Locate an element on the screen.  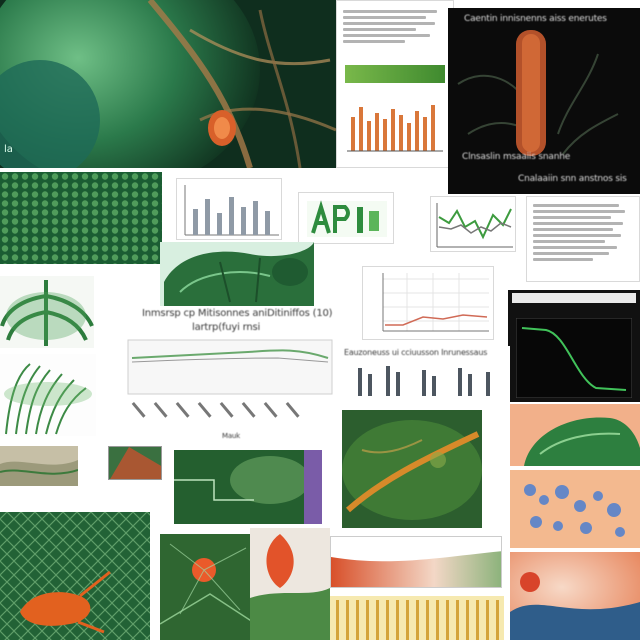
orange-flower-image is located at coordinates (290, 584).